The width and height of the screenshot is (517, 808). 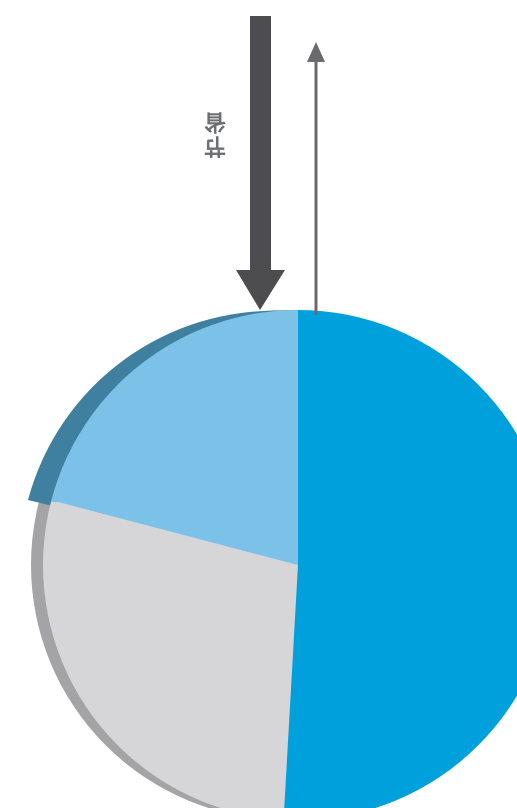 What do you see at coordinates (316, 52) in the screenshot?
I see `return-arrow-head` at bounding box center [316, 52].